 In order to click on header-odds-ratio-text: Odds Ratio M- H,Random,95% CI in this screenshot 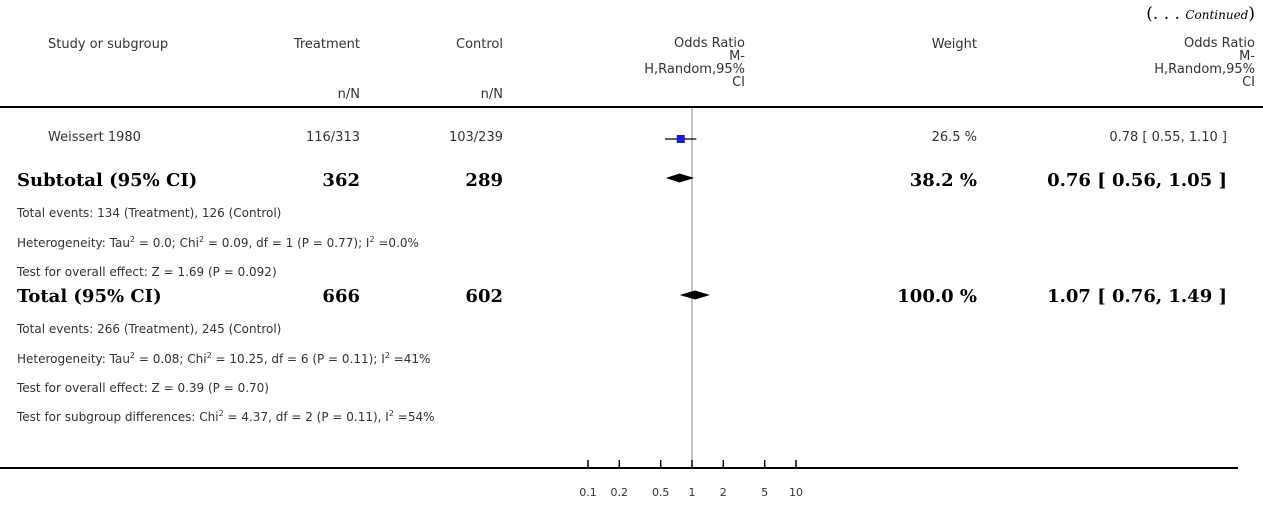, I will do `click(1204, 63)`.